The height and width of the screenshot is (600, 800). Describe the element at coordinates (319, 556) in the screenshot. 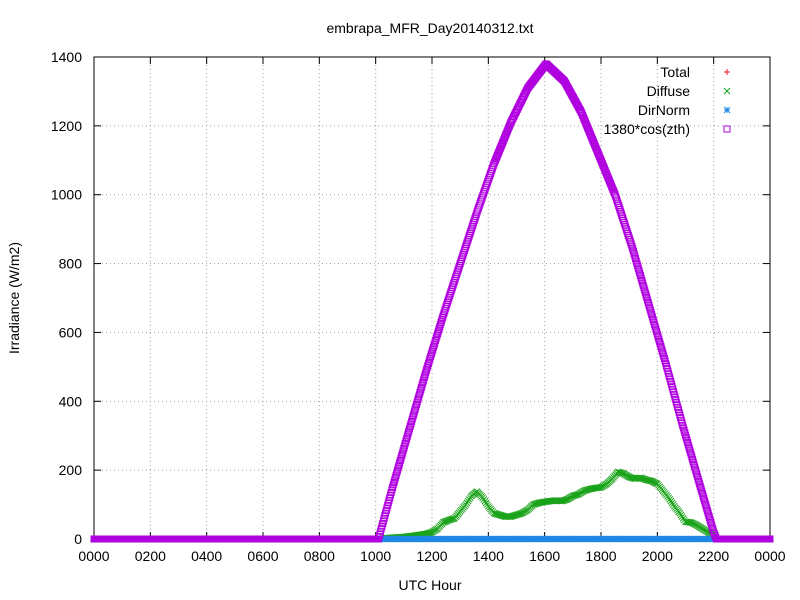

I see `x-tick-label: 0800` at that location.